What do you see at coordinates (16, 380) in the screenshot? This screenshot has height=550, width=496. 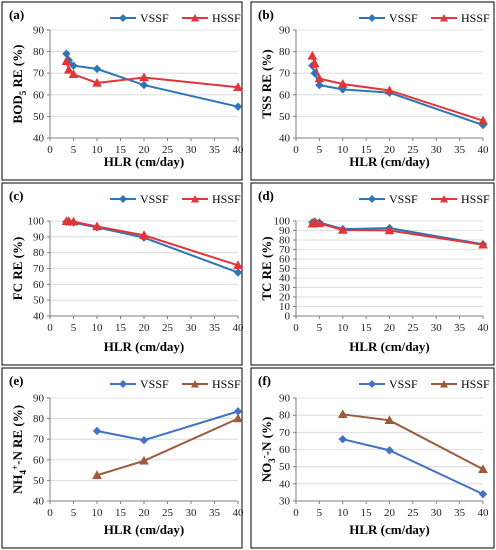 I see `panel-label: (e)` at bounding box center [16, 380].